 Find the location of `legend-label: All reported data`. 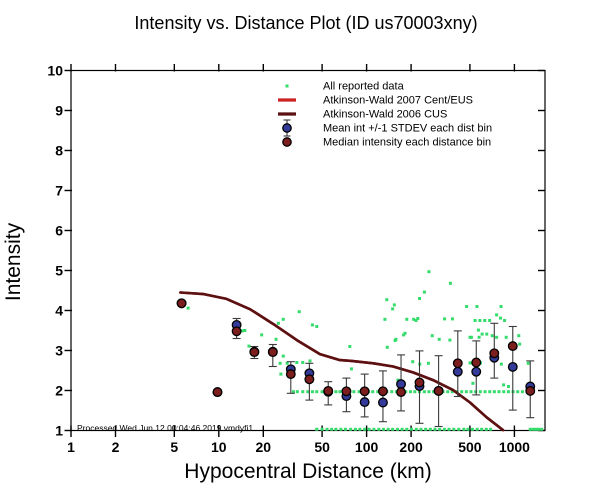

legend-label: All reported data is located at coordinates (364, 87).